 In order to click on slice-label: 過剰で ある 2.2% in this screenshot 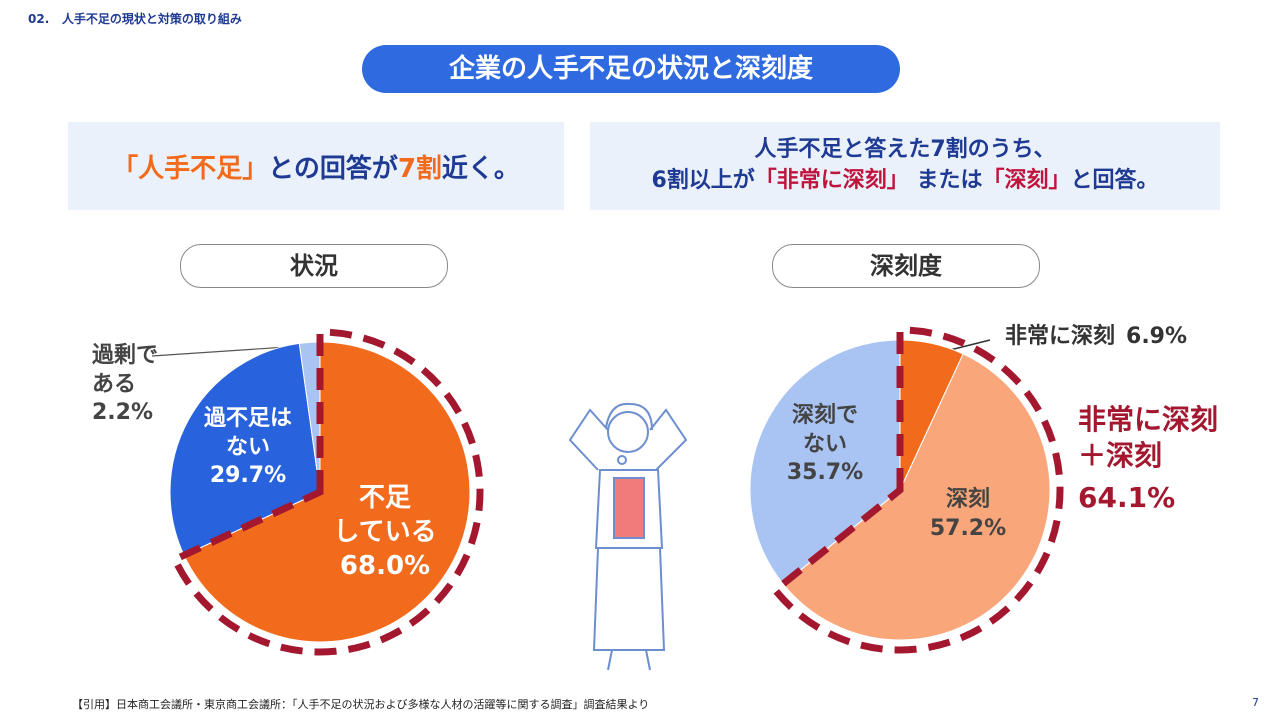, I will do `click(142, 385)`.